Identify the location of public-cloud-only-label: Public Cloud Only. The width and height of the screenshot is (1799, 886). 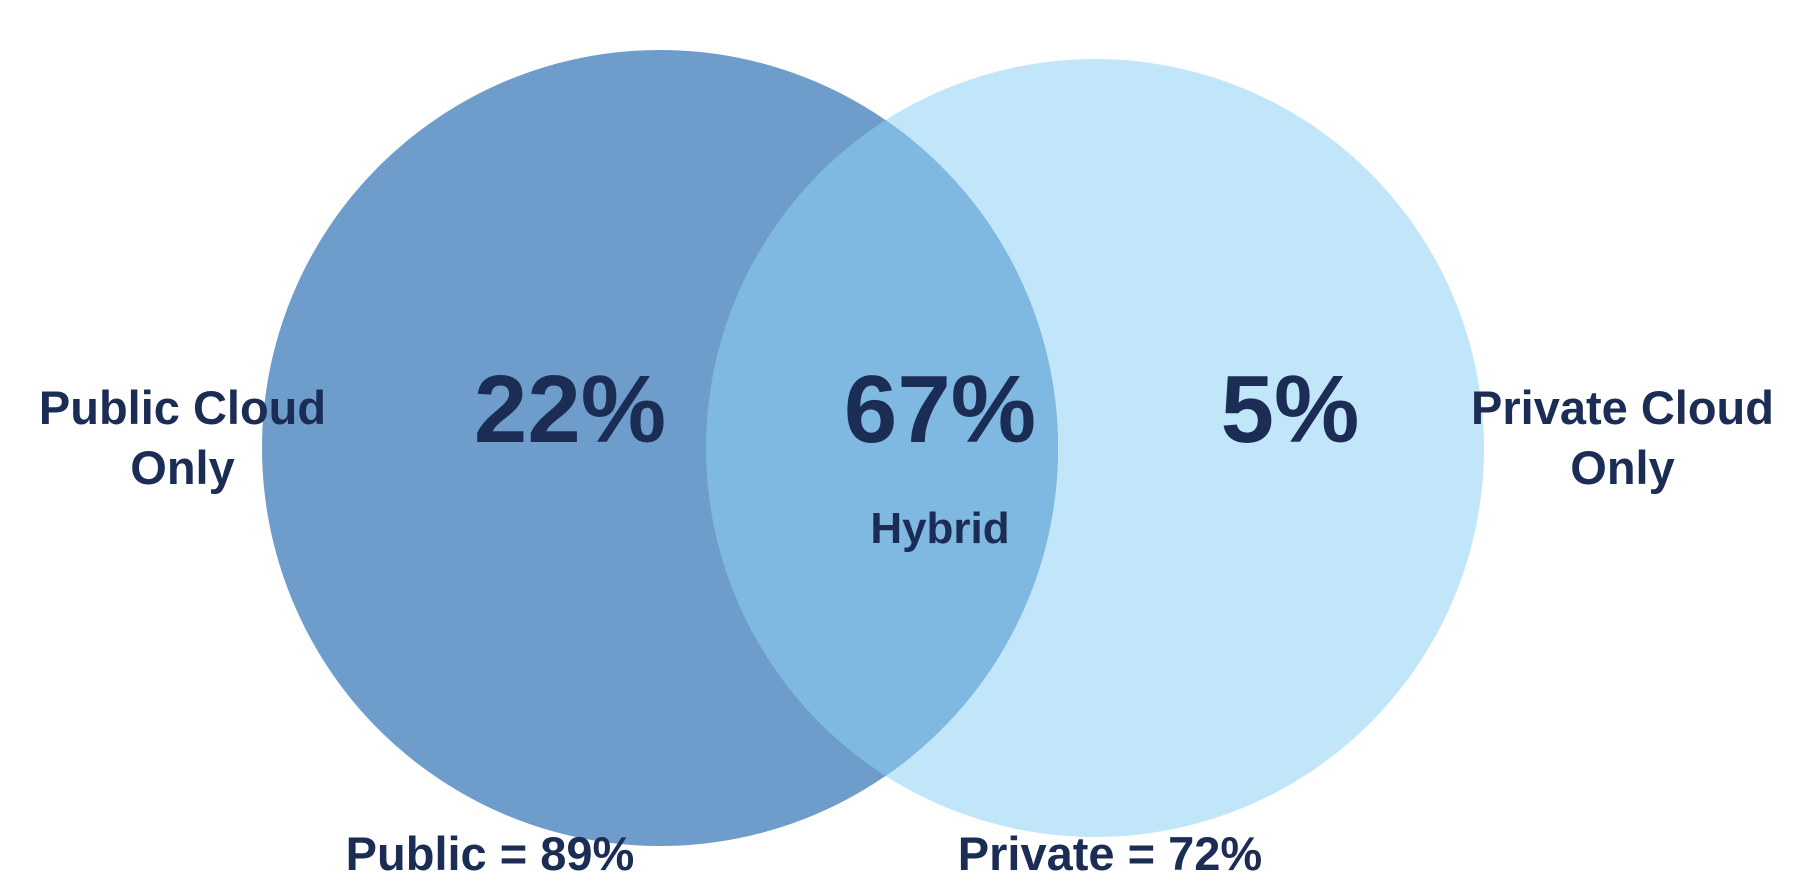
(182, 438).